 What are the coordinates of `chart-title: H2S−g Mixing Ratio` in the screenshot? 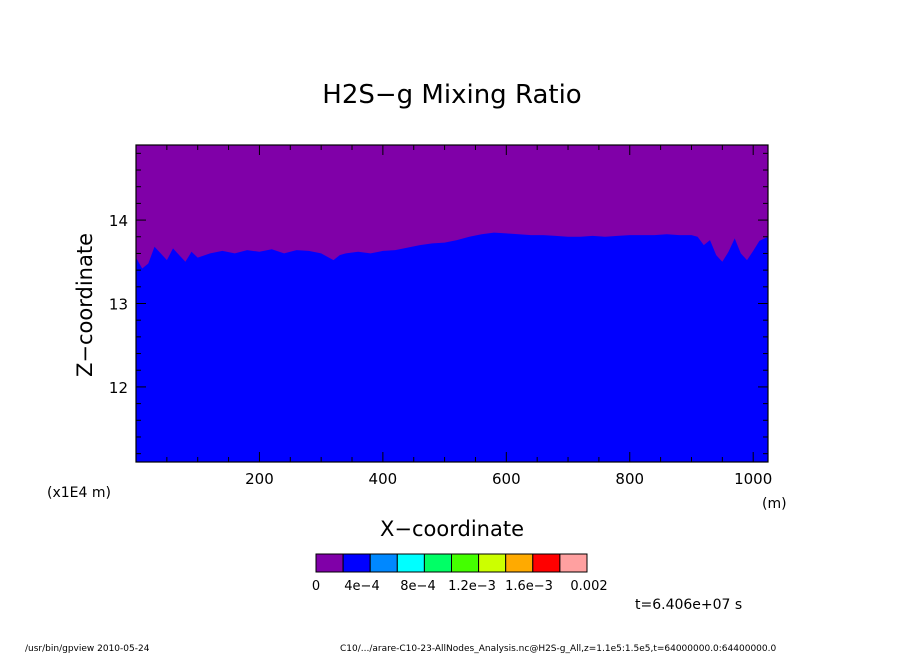 It's located at (451, 95).